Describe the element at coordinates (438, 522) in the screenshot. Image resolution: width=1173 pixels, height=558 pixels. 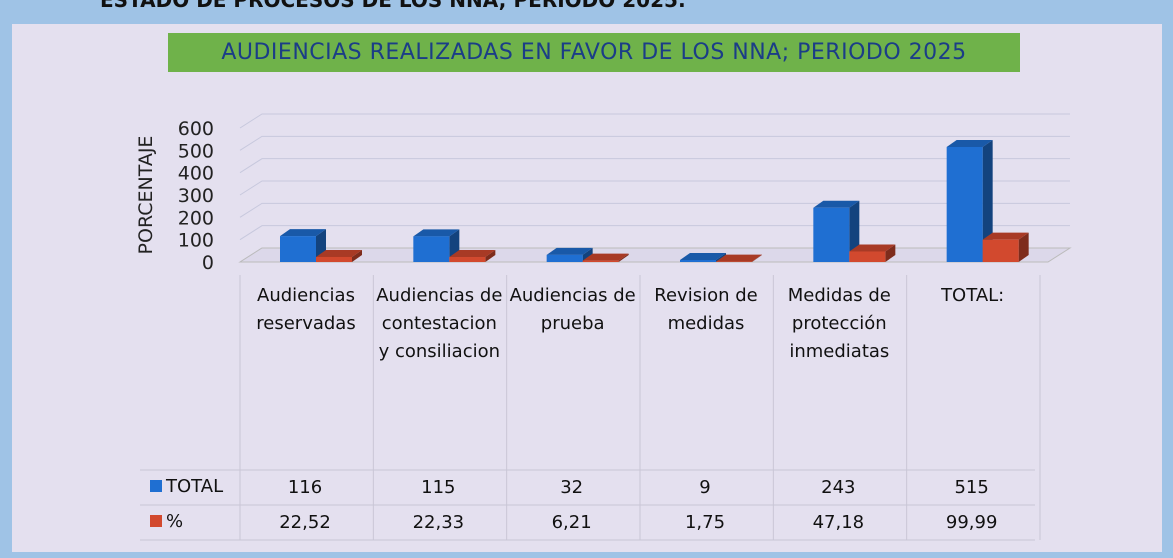
I see `table-cell: 22,33` at that location.